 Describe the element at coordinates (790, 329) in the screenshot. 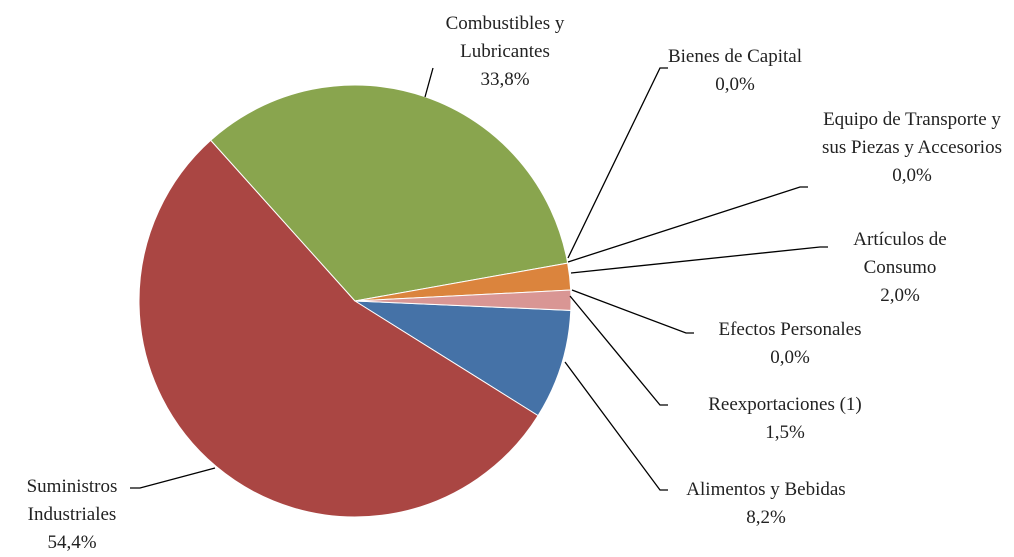

I see `label-name: Efectos Personales` at that location.